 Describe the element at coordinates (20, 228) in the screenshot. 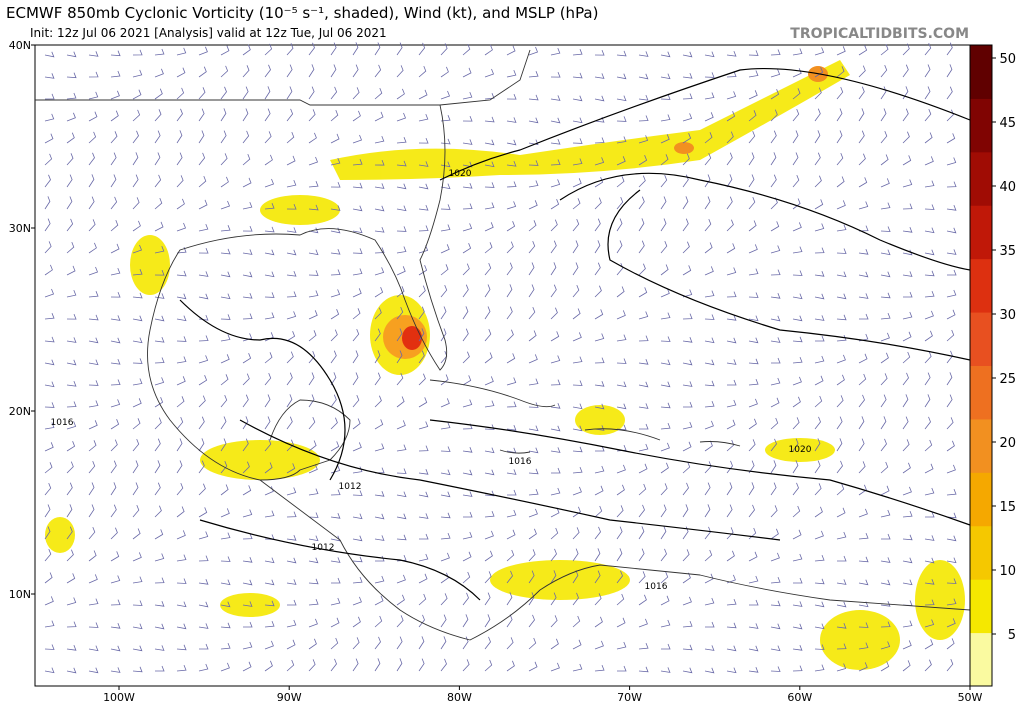

I see `lat-label: 30N` at that location.